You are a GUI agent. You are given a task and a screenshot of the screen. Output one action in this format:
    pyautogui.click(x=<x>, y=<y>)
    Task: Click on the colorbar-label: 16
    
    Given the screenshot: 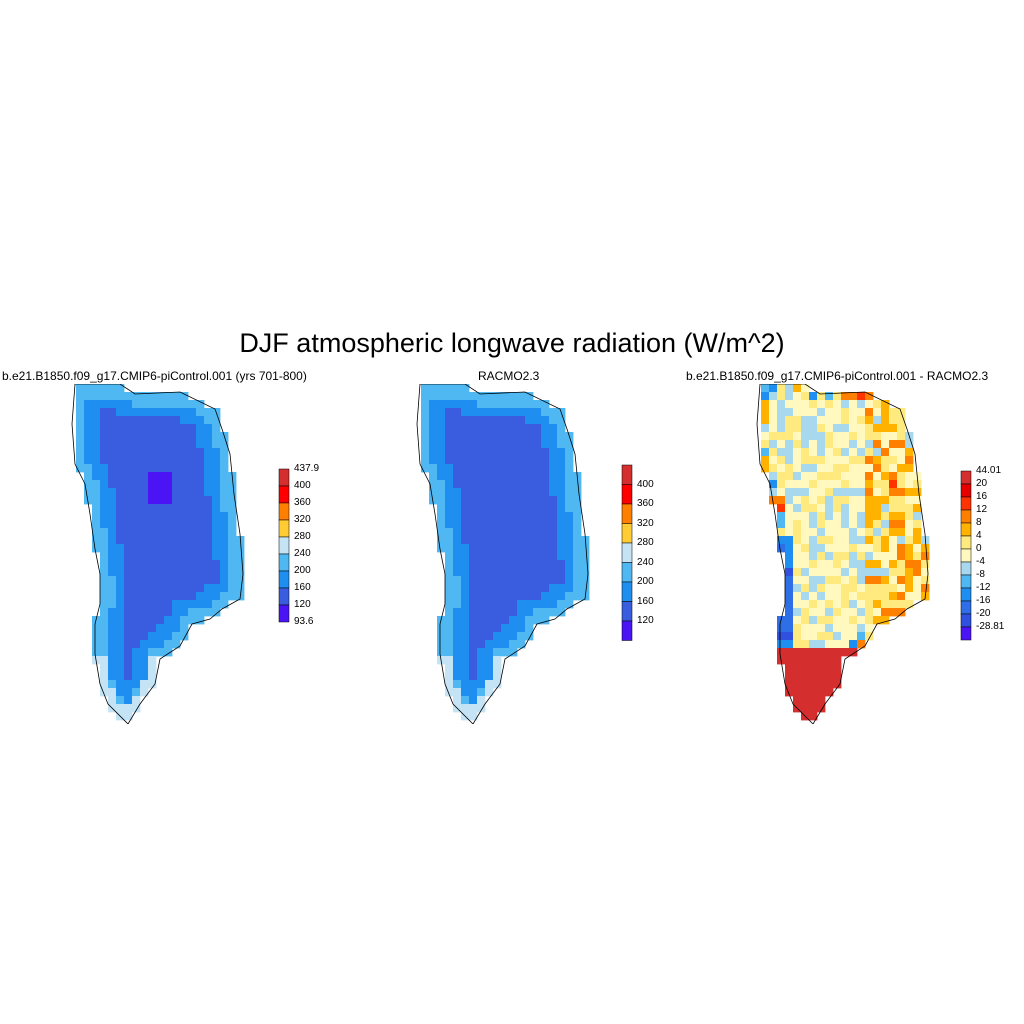 What is the action you would take?
    pyautogui.click(x=982, y=496)
    